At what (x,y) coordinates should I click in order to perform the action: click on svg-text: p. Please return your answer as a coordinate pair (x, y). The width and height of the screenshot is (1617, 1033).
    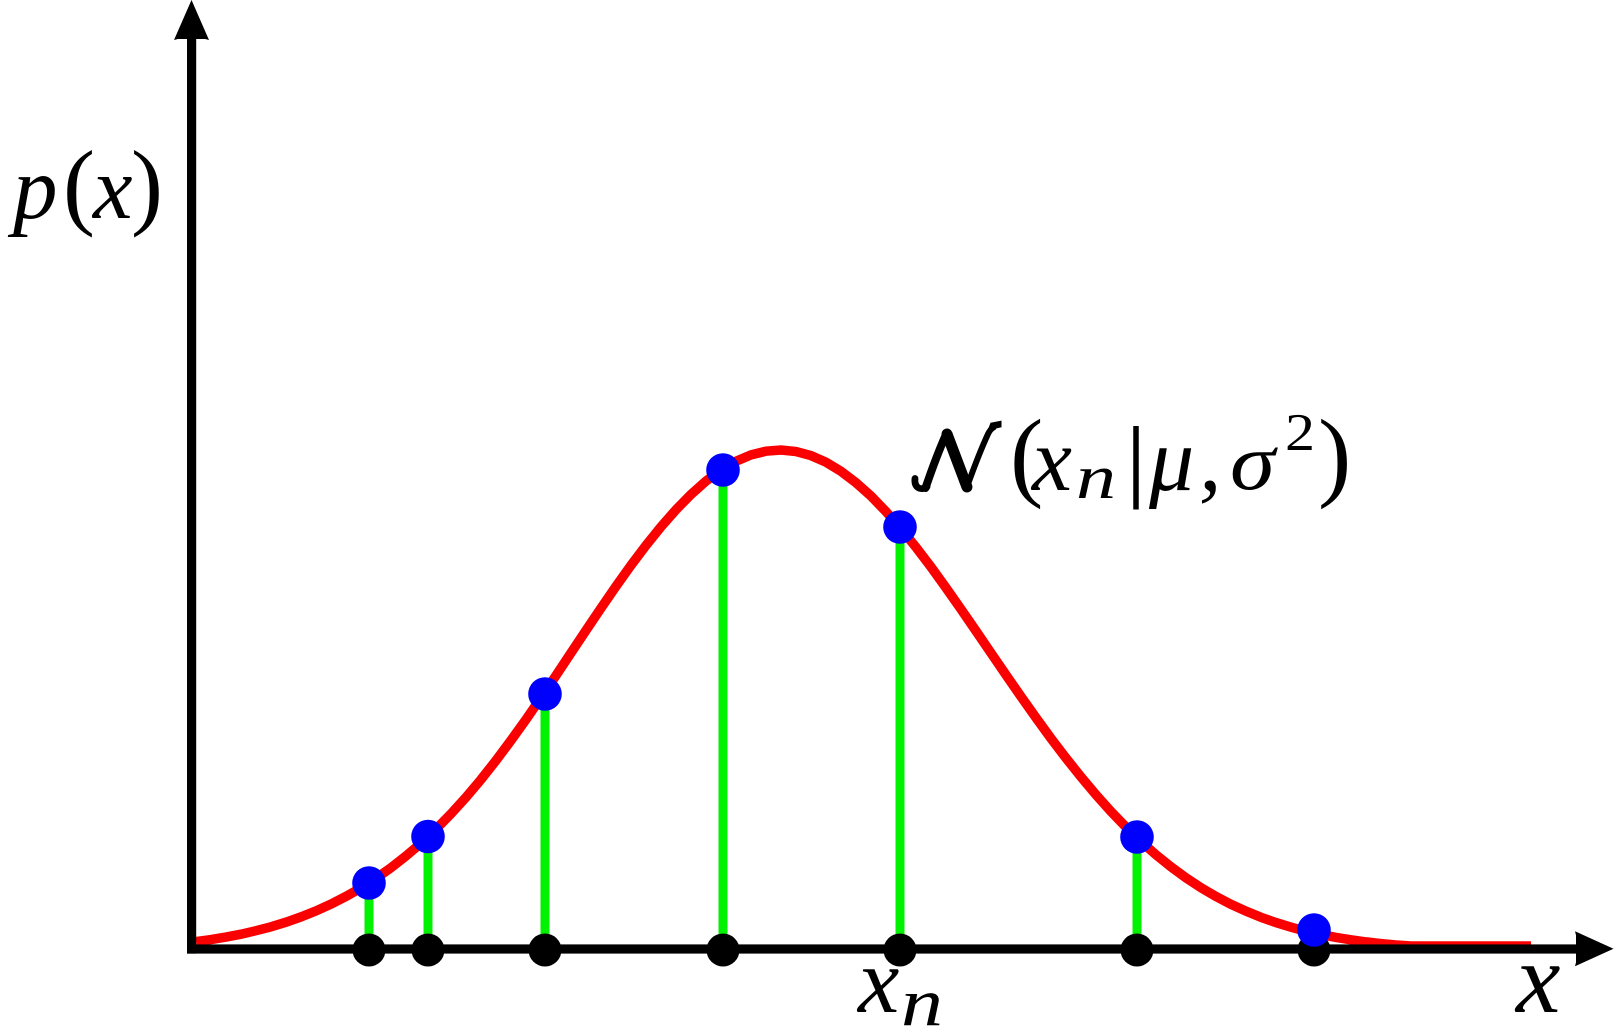
    Looking at the image, I should click on (32, 189).